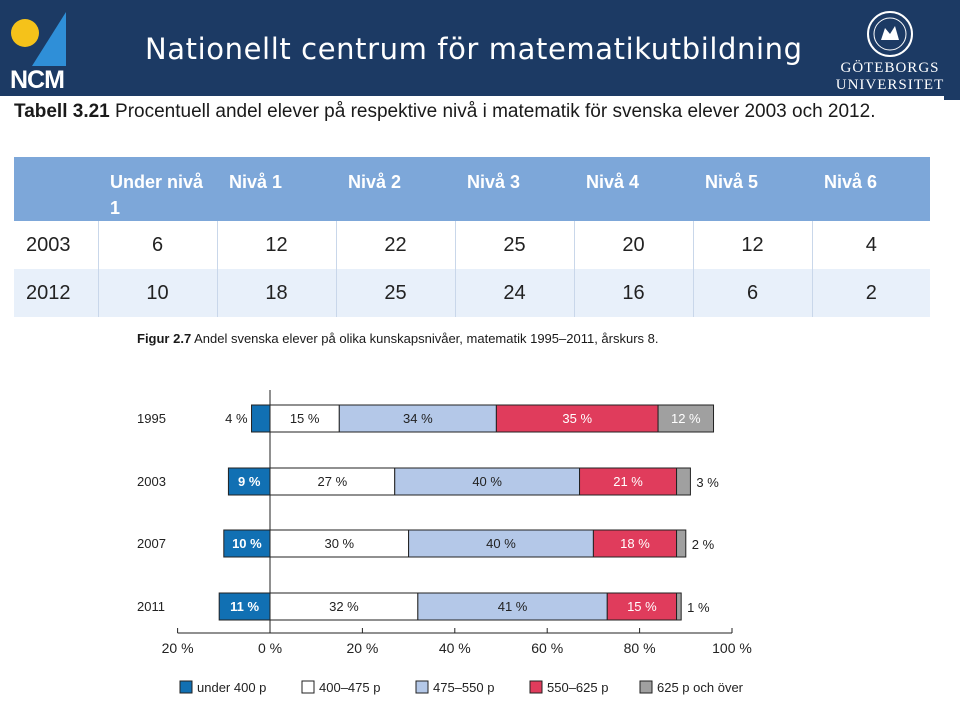 The width and height of the screenshot is (960, 709). I want to click on ncm-logo-icon, so click(38, 39).